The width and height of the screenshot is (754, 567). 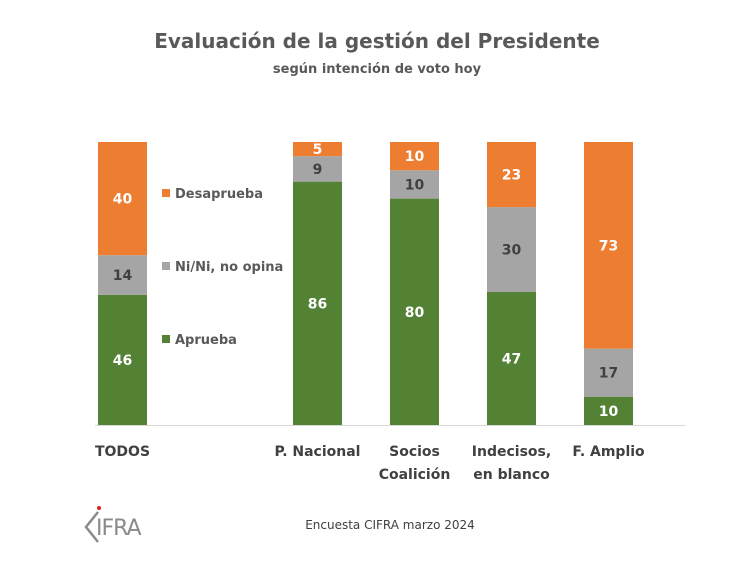 I want to click on cifra-logo-icon, so click(x=91, y=527).